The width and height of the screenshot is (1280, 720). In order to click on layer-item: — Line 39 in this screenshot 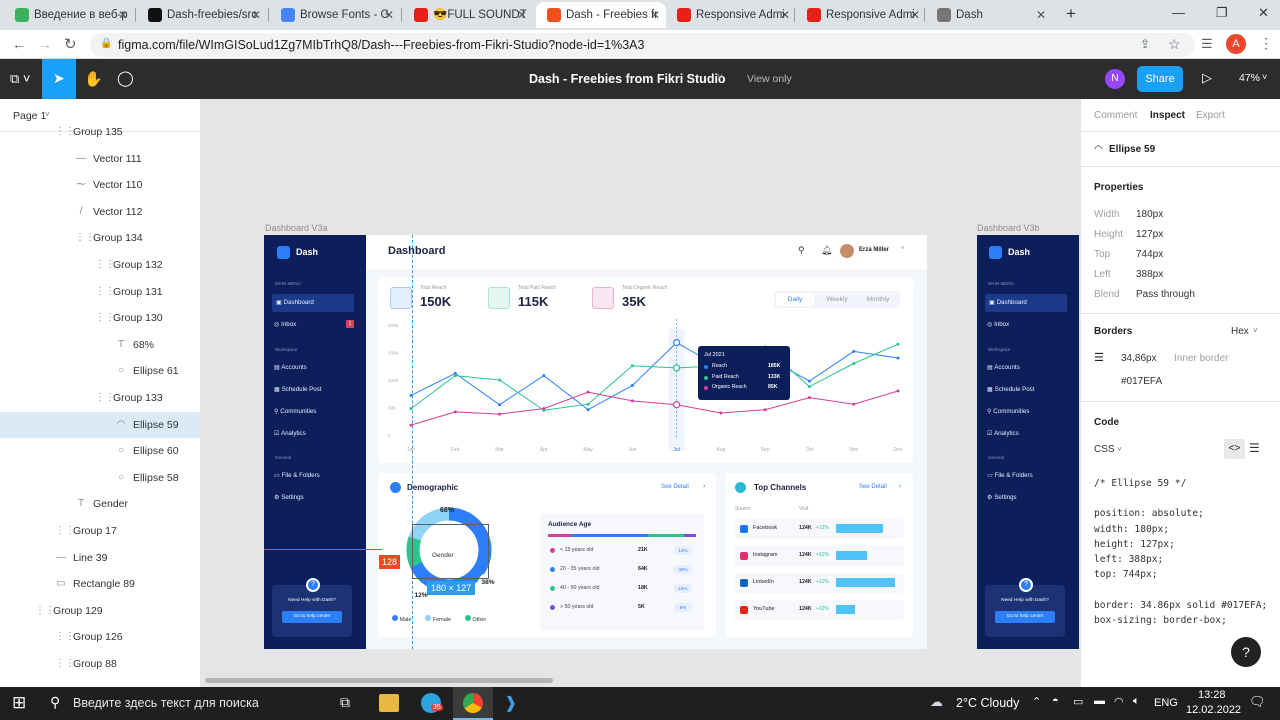, I will do `click(100, 558)`.